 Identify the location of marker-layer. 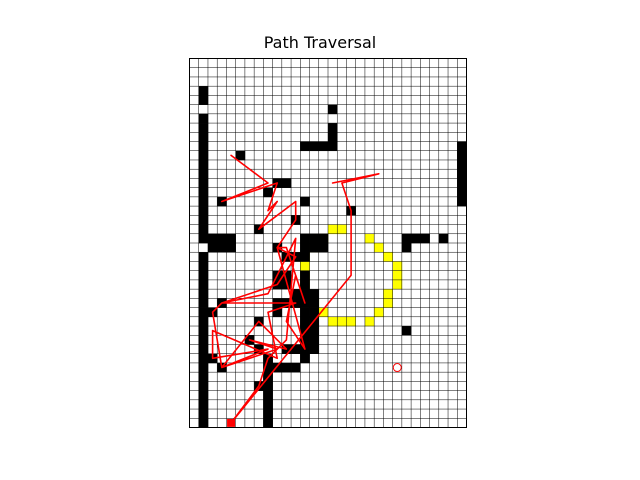
(314, 395).